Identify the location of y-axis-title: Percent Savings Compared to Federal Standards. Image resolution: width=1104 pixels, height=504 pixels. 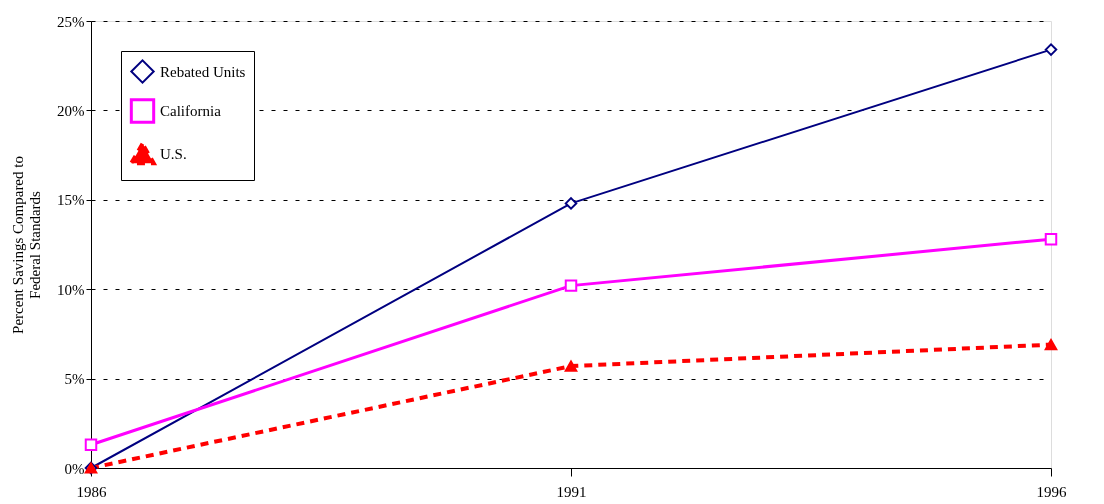
(26, 245).